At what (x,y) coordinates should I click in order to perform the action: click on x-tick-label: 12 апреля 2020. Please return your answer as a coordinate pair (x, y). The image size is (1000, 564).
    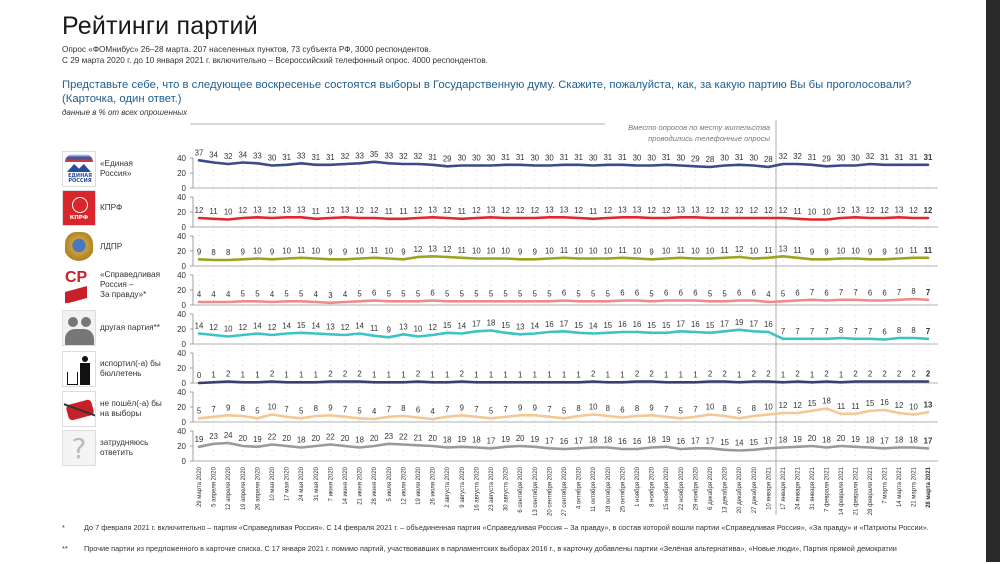
    Looking at the image, I should click on (229, 488).